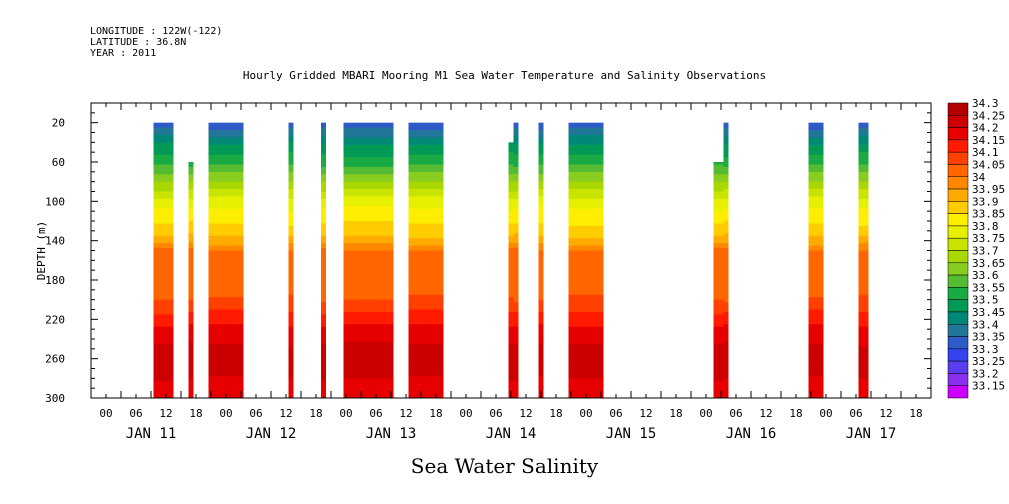 The height and width of the screenshot is (504, 1009). I want to click on x-hour-label: 18, so click(435, 413).